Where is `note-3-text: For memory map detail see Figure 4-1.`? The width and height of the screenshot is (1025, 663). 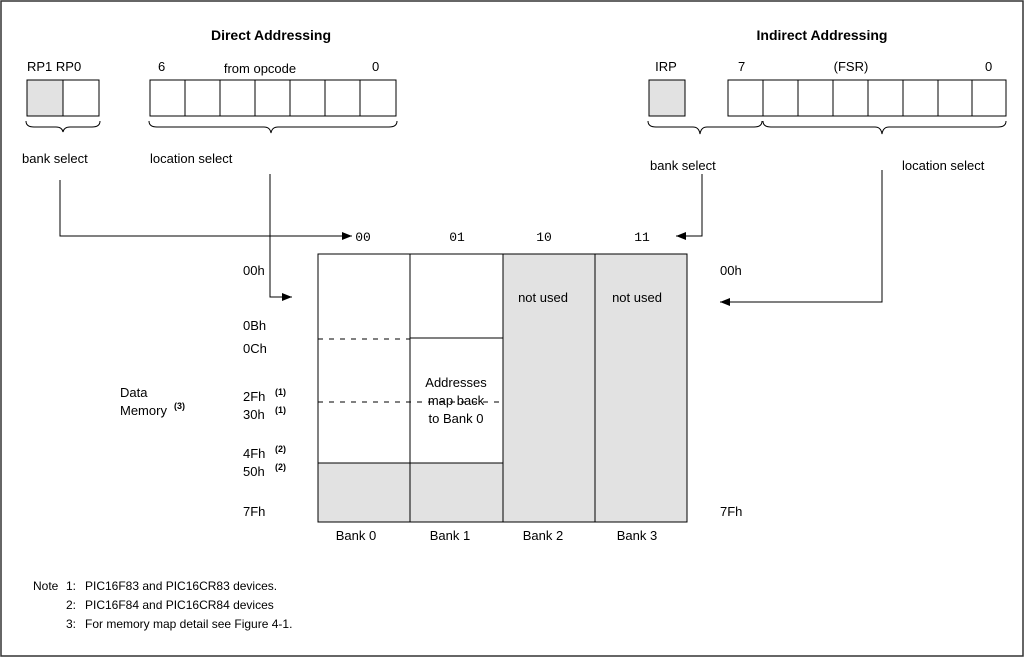
note-3-text: For memory map detail see Figure 4-1. is located at coordinates (188, 624).